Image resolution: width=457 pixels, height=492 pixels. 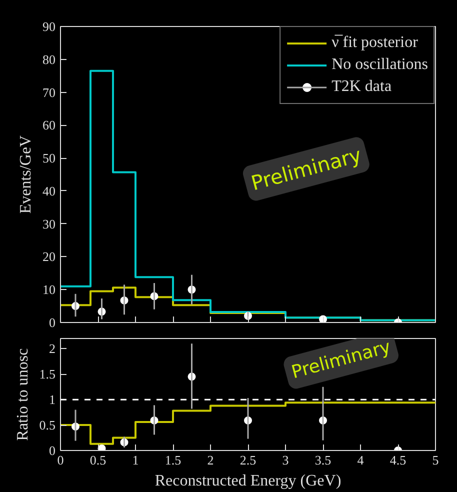 I want to click on legend-label: ν̅ fit posterior, so click(x=375, y=43).